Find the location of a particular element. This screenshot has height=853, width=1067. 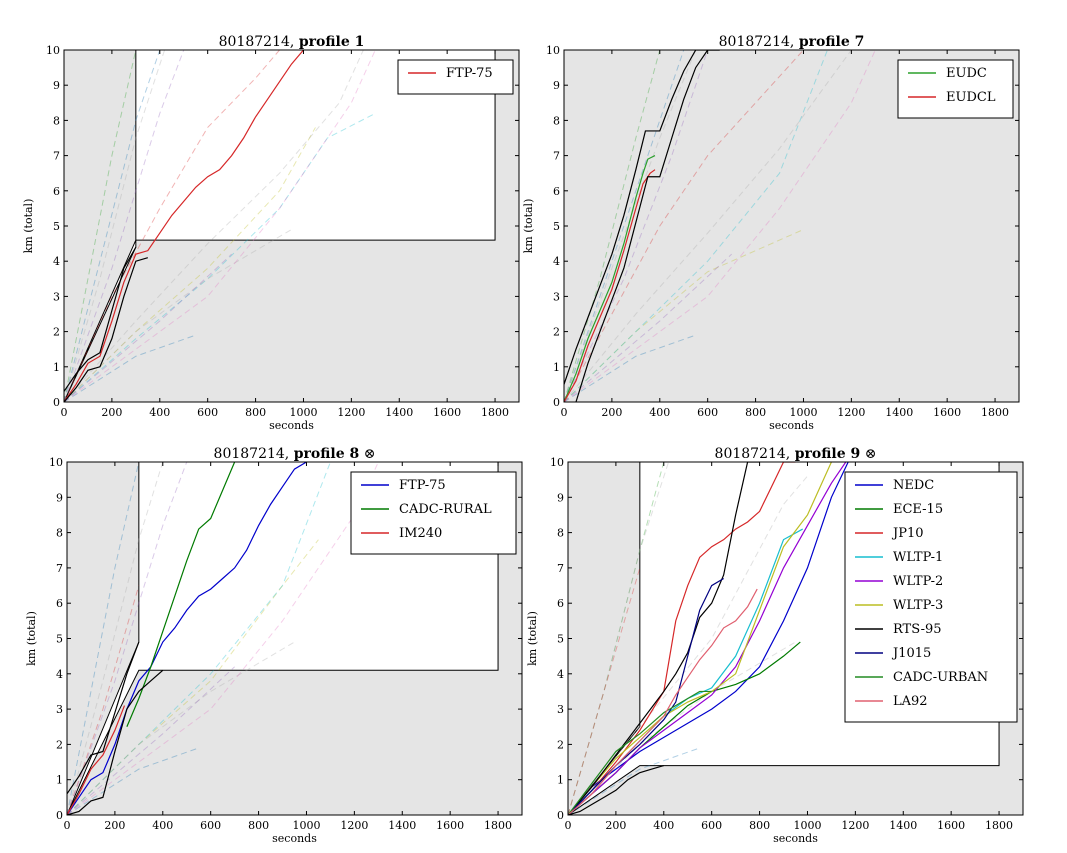

x-tick-label: 1200 is located at coordinates (855, 825).